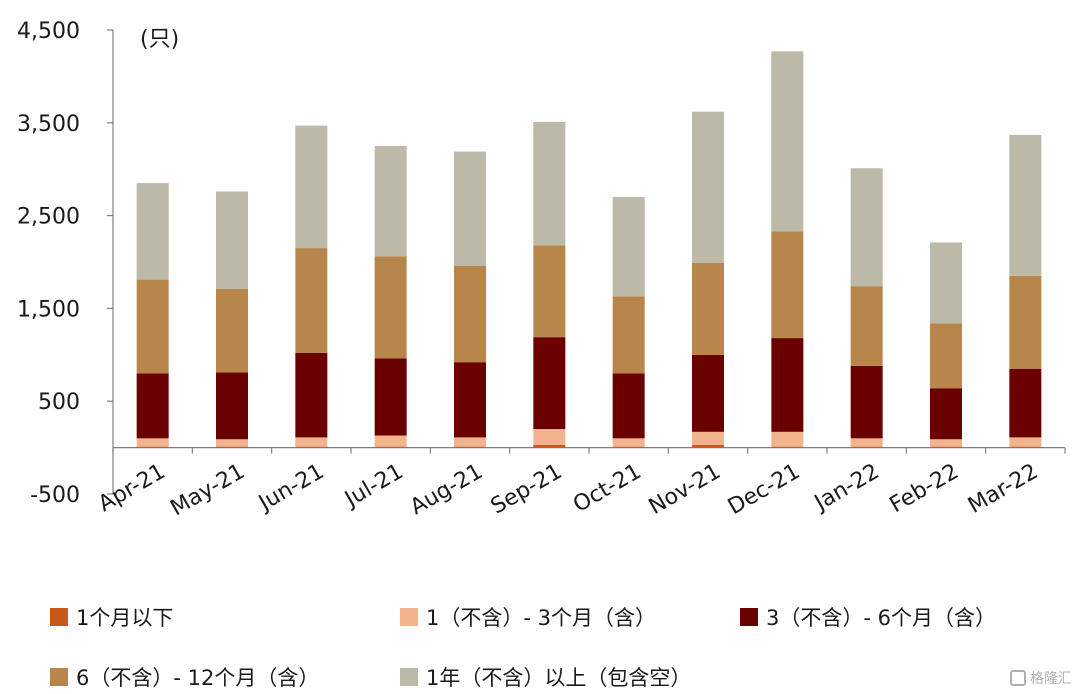  What do you see at coordinates (55, 495) in the screenshot?
I see `y-tick-label: -500` at bounding box center [55, 495].